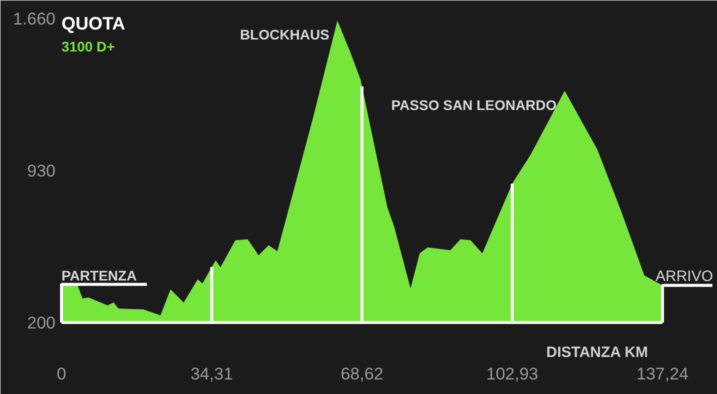 Image resolution: width=717 pixels, height=394 pixels. What do you see at coordinates (474, 104) in the screenshot?
I see `annotation: PASSO SAN LEONARDO` at bounding box center [474, 104].